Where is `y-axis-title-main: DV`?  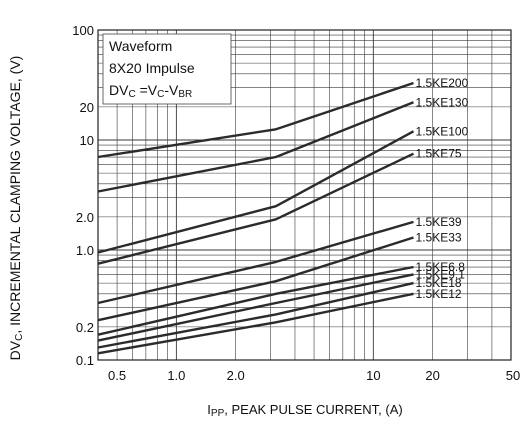
y-axis-title-main: DV is located at coordinates (15, 350).